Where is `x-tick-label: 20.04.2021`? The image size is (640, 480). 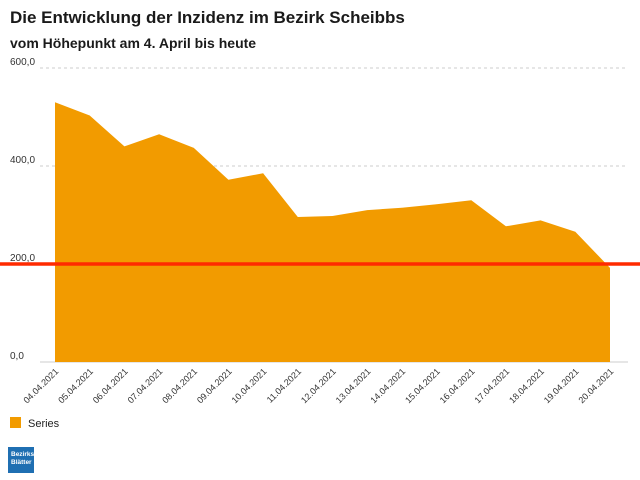
x-tick-label: 20.04.2021 is located at coordinates (595, 385).